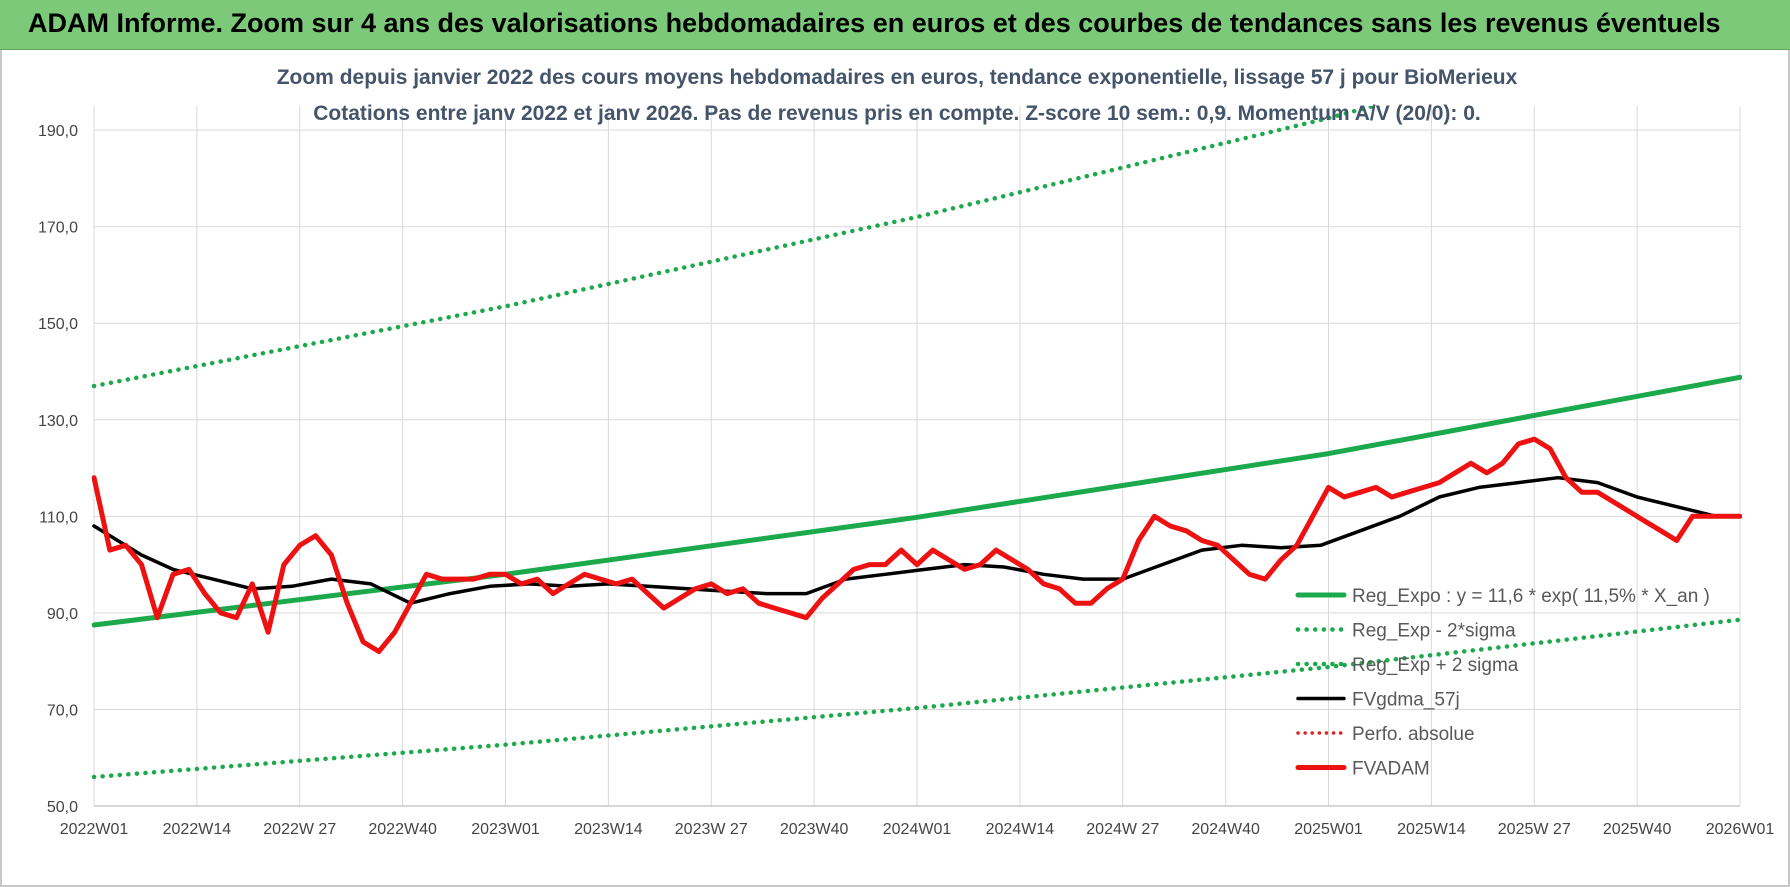 The image size is (1790, 887). I want to click on y-tick-label: 190,0, so click(58, 131).